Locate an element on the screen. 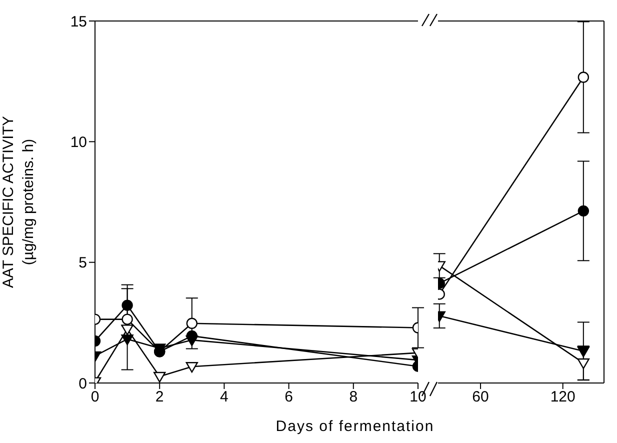  y-tick-label: 10 is located at coordinates (78, 142).